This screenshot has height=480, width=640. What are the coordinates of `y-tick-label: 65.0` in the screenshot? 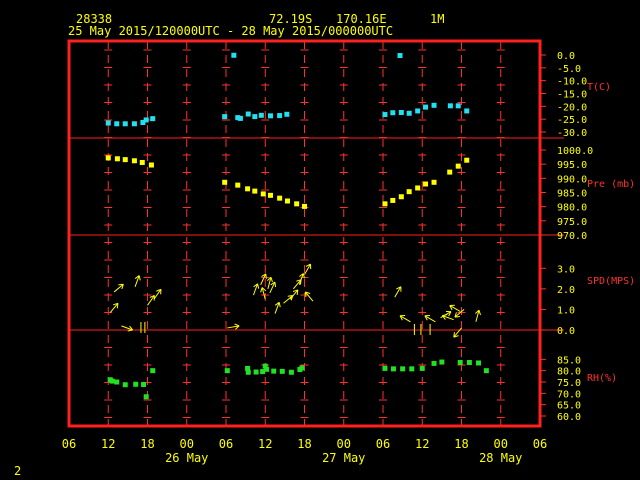 It's located at (569, 406).